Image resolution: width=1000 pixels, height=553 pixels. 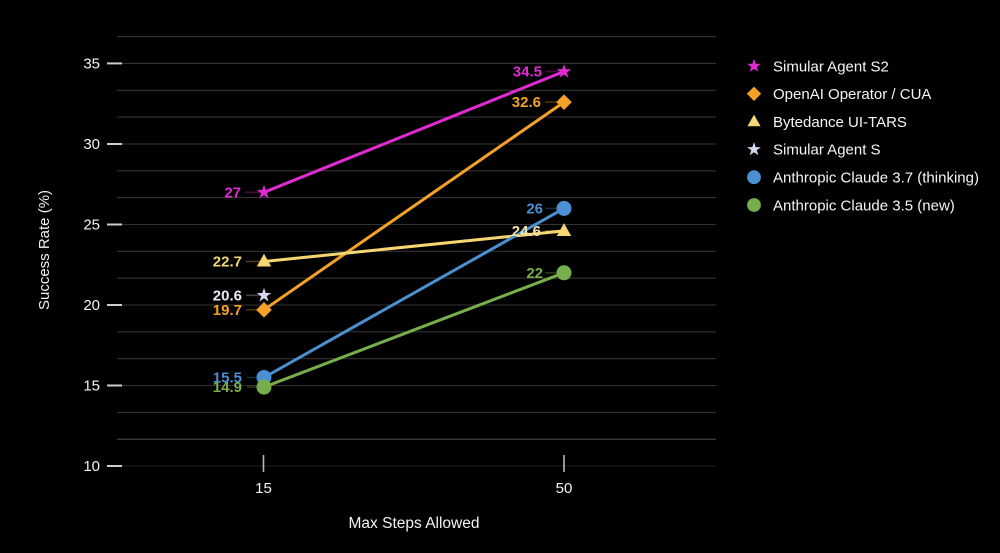 What do you see at coordinates (91, 305) in the screenshot?
I see `svg-text: 20` at bounding box center [91, 305].